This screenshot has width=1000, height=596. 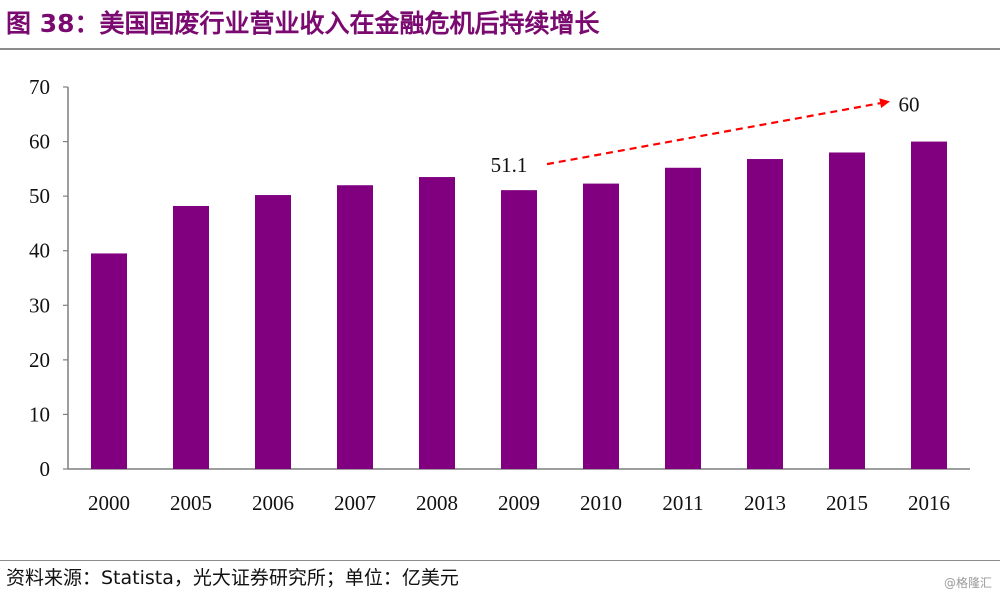 What do you see at coordinates (273, 503) in the screenshot?
I see `x-tick-label: 2006` at bounding box center [273, 503].